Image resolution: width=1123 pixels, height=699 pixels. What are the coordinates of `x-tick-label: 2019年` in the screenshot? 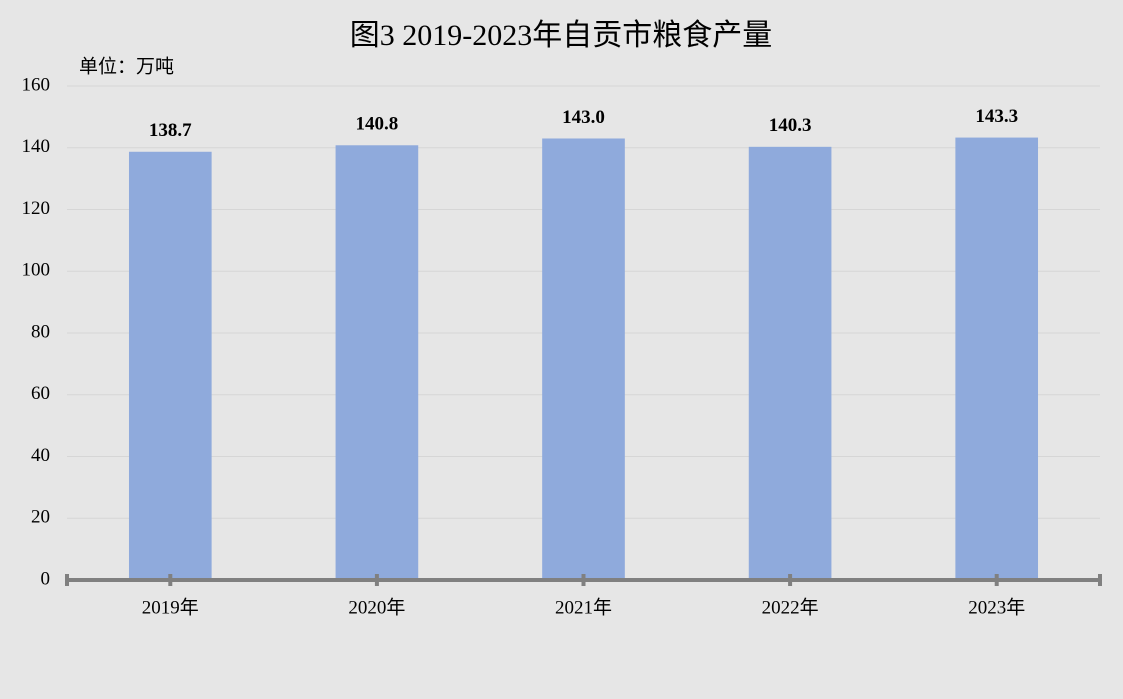 It's located at (170, 607).